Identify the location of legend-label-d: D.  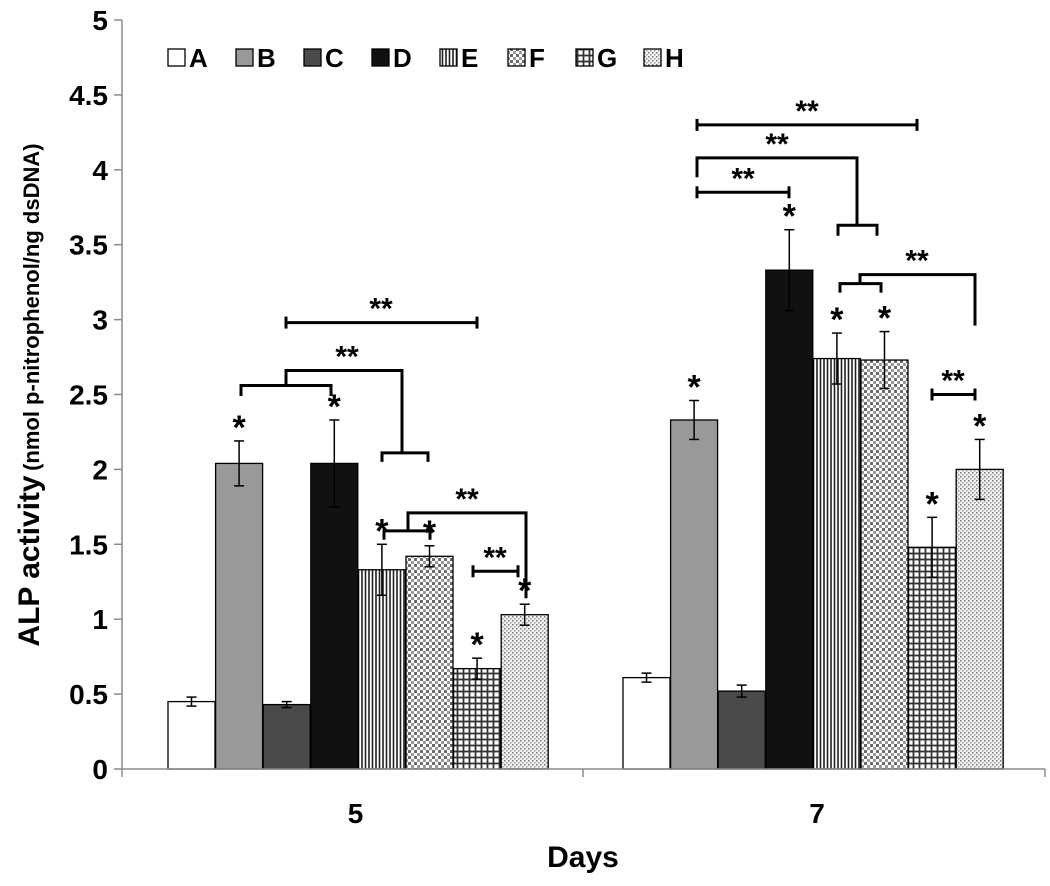
(402, 58).